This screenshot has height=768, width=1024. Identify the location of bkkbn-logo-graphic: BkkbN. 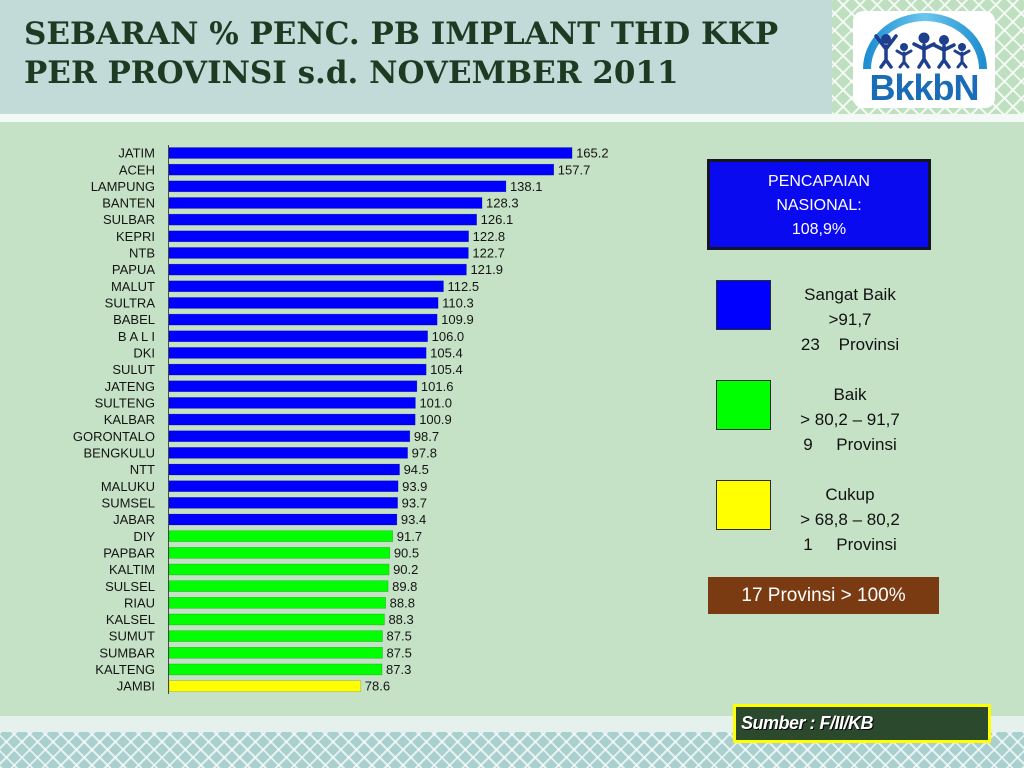
(925, 60).